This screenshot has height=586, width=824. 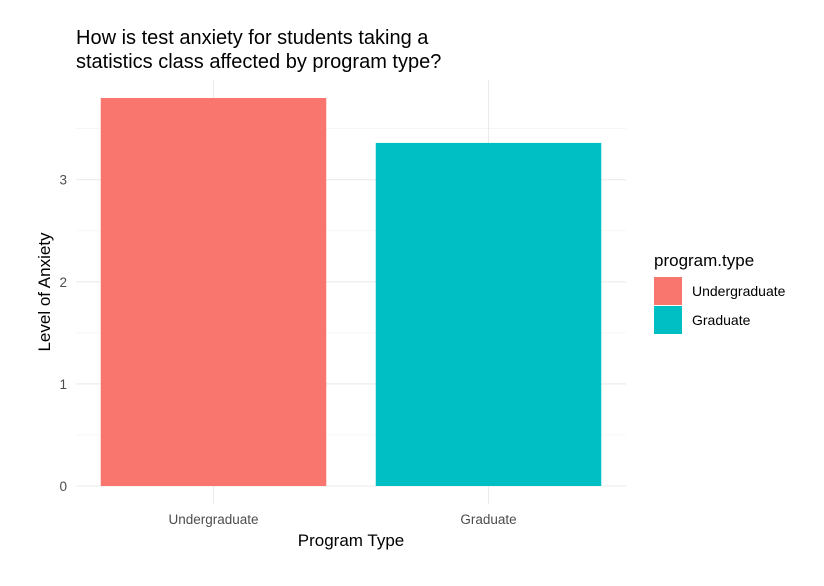 I want to click on x-axis-title: Program Type, so click(x=351, y=540).